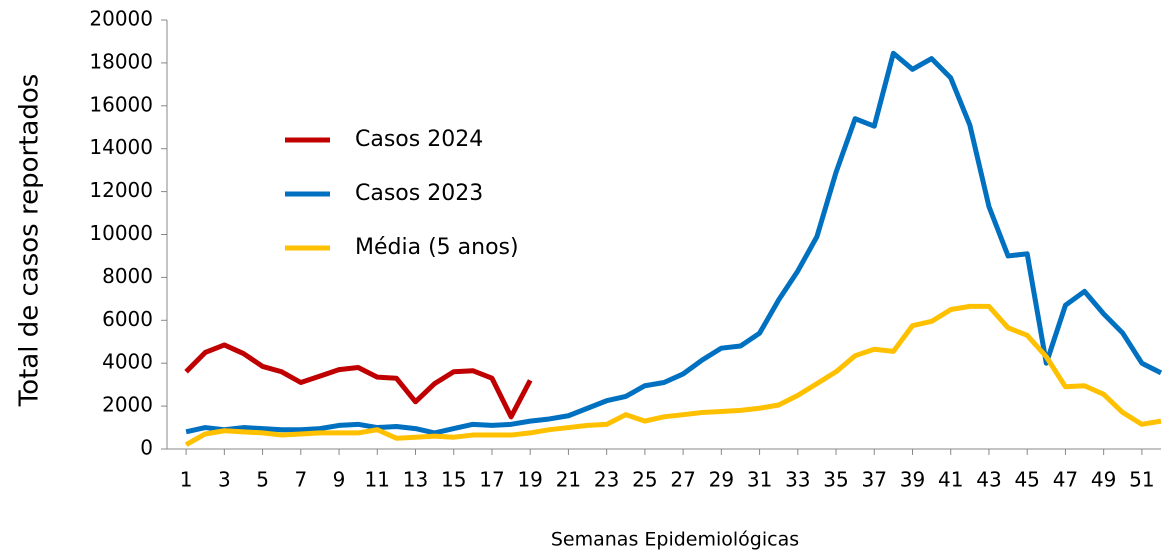 Image resolution: width=1163 pixels, height=558 pixels. Describe the element at coordinates (682, 480) in the screenshot. I see `x-tick-label: 27` at that location.